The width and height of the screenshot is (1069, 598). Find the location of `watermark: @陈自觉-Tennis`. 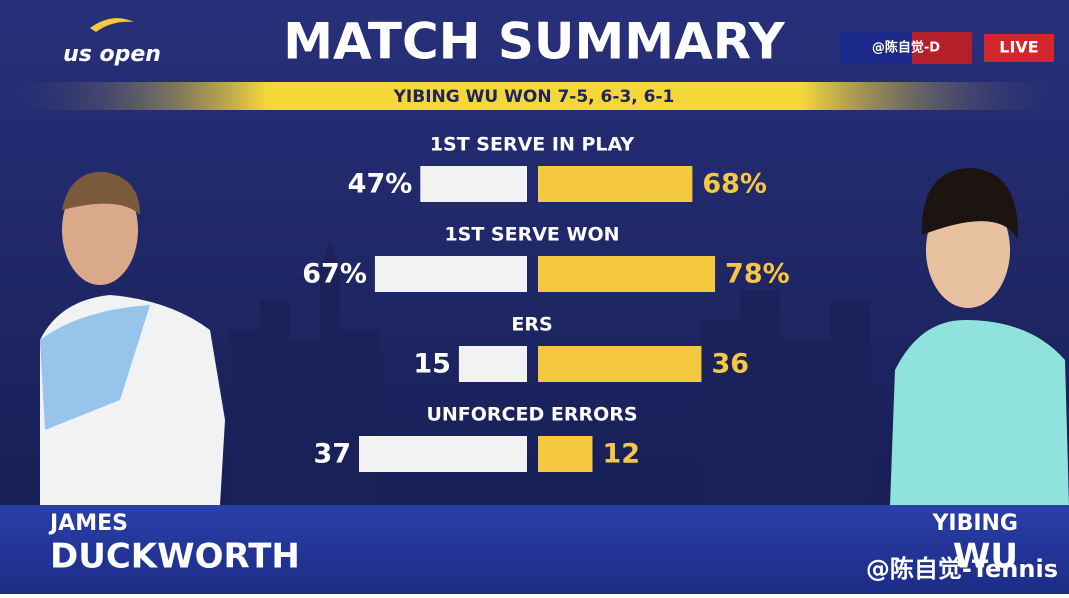

watermark: @陈自觉-Tennis is located at coordinates (962, 569).